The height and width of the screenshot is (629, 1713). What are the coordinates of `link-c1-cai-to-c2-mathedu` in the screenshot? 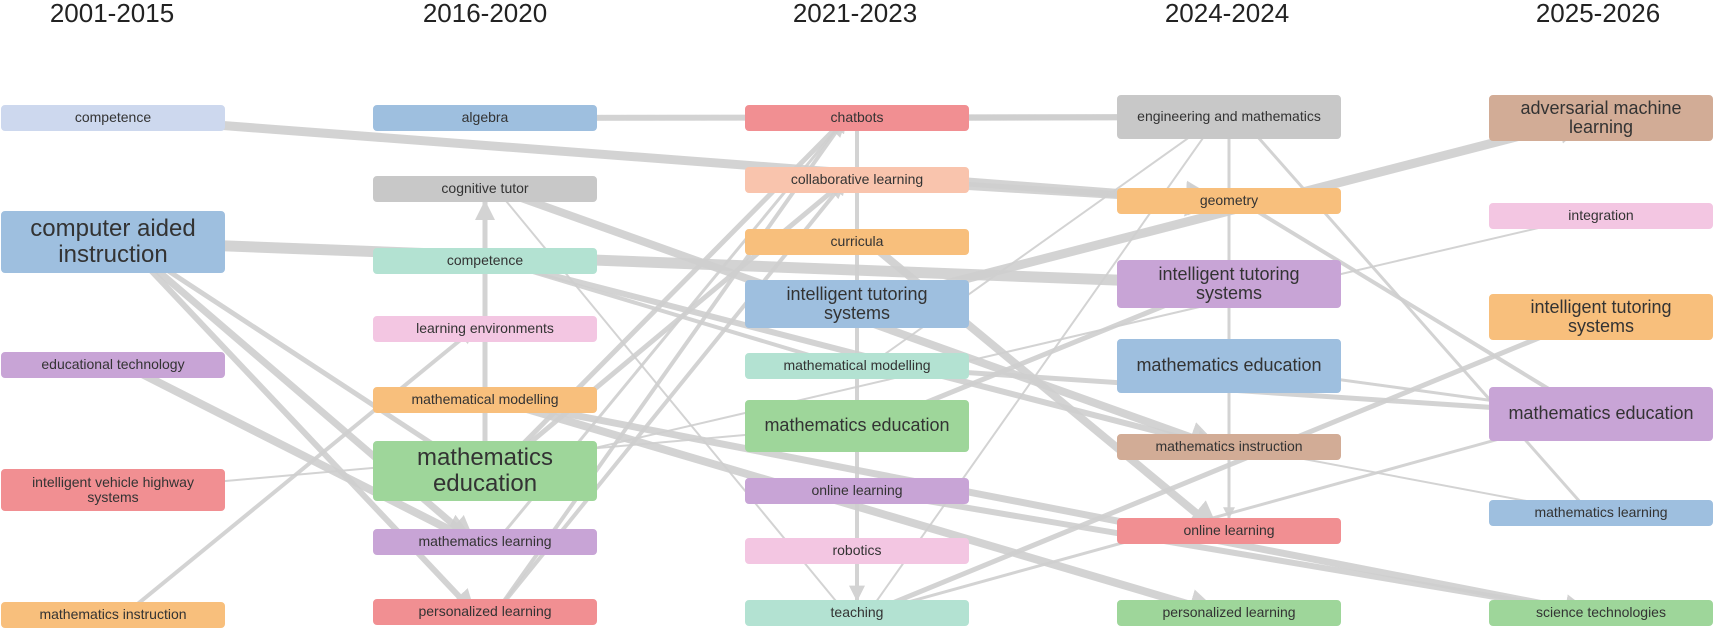 It's located at (299, 356).